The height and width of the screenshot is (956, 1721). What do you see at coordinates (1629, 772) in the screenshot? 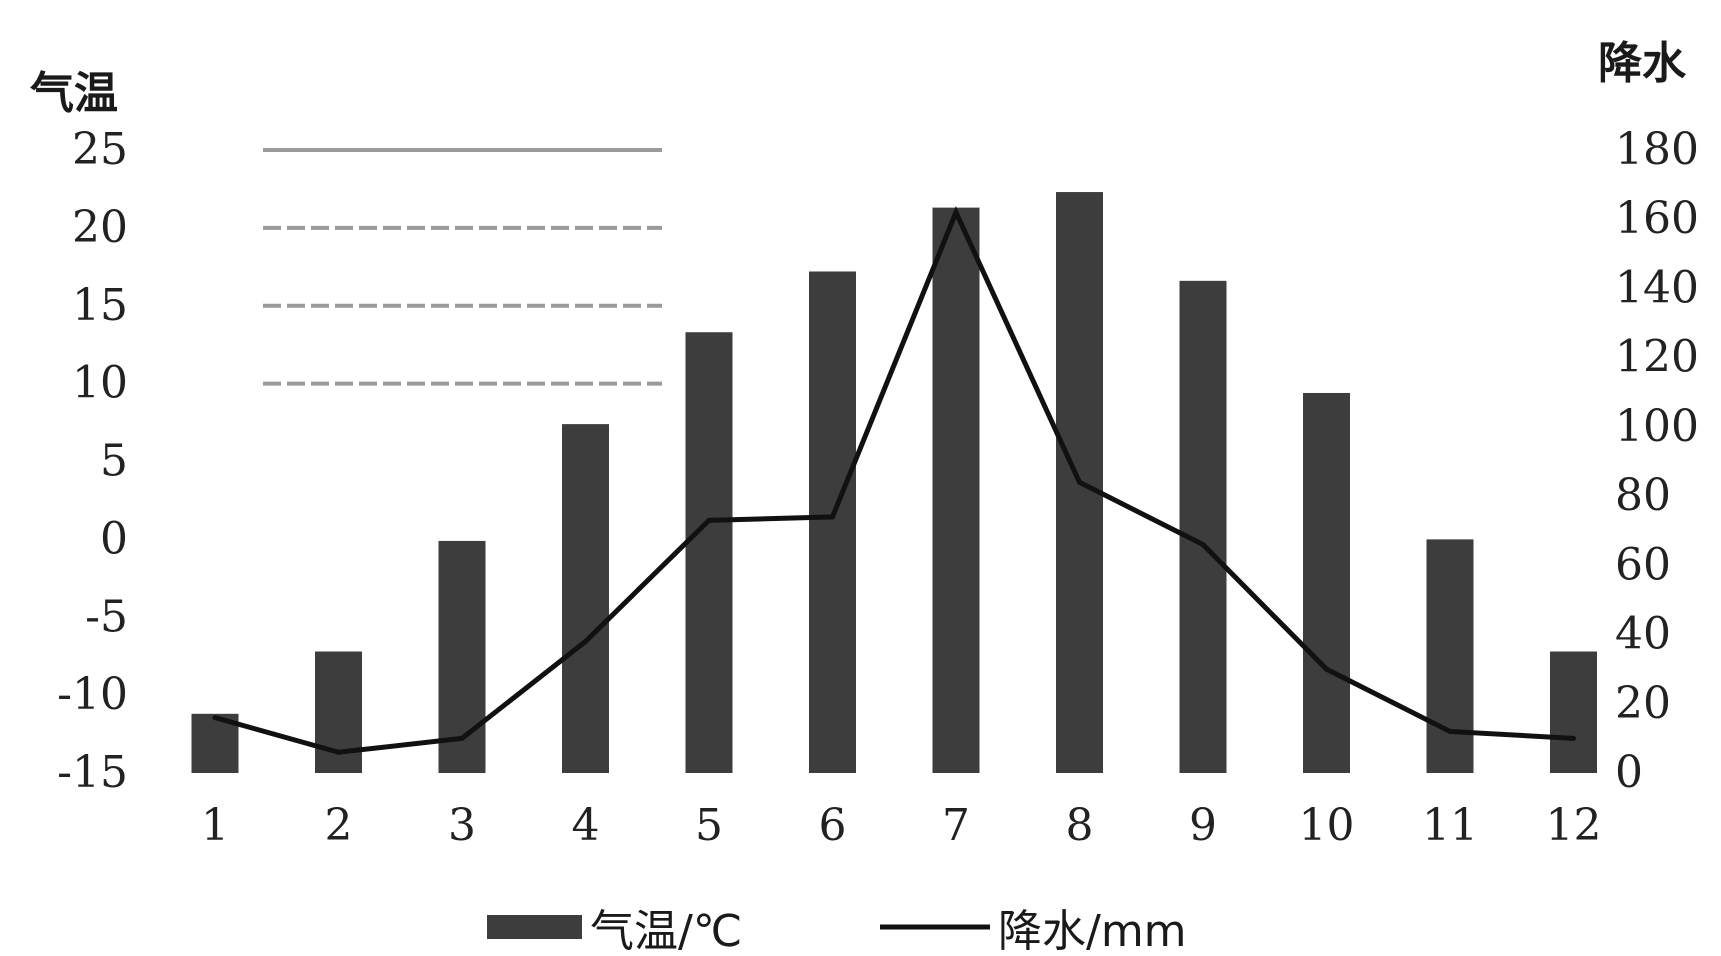
I see `right-tick-label: 0` at bounding box center [1629, 772].